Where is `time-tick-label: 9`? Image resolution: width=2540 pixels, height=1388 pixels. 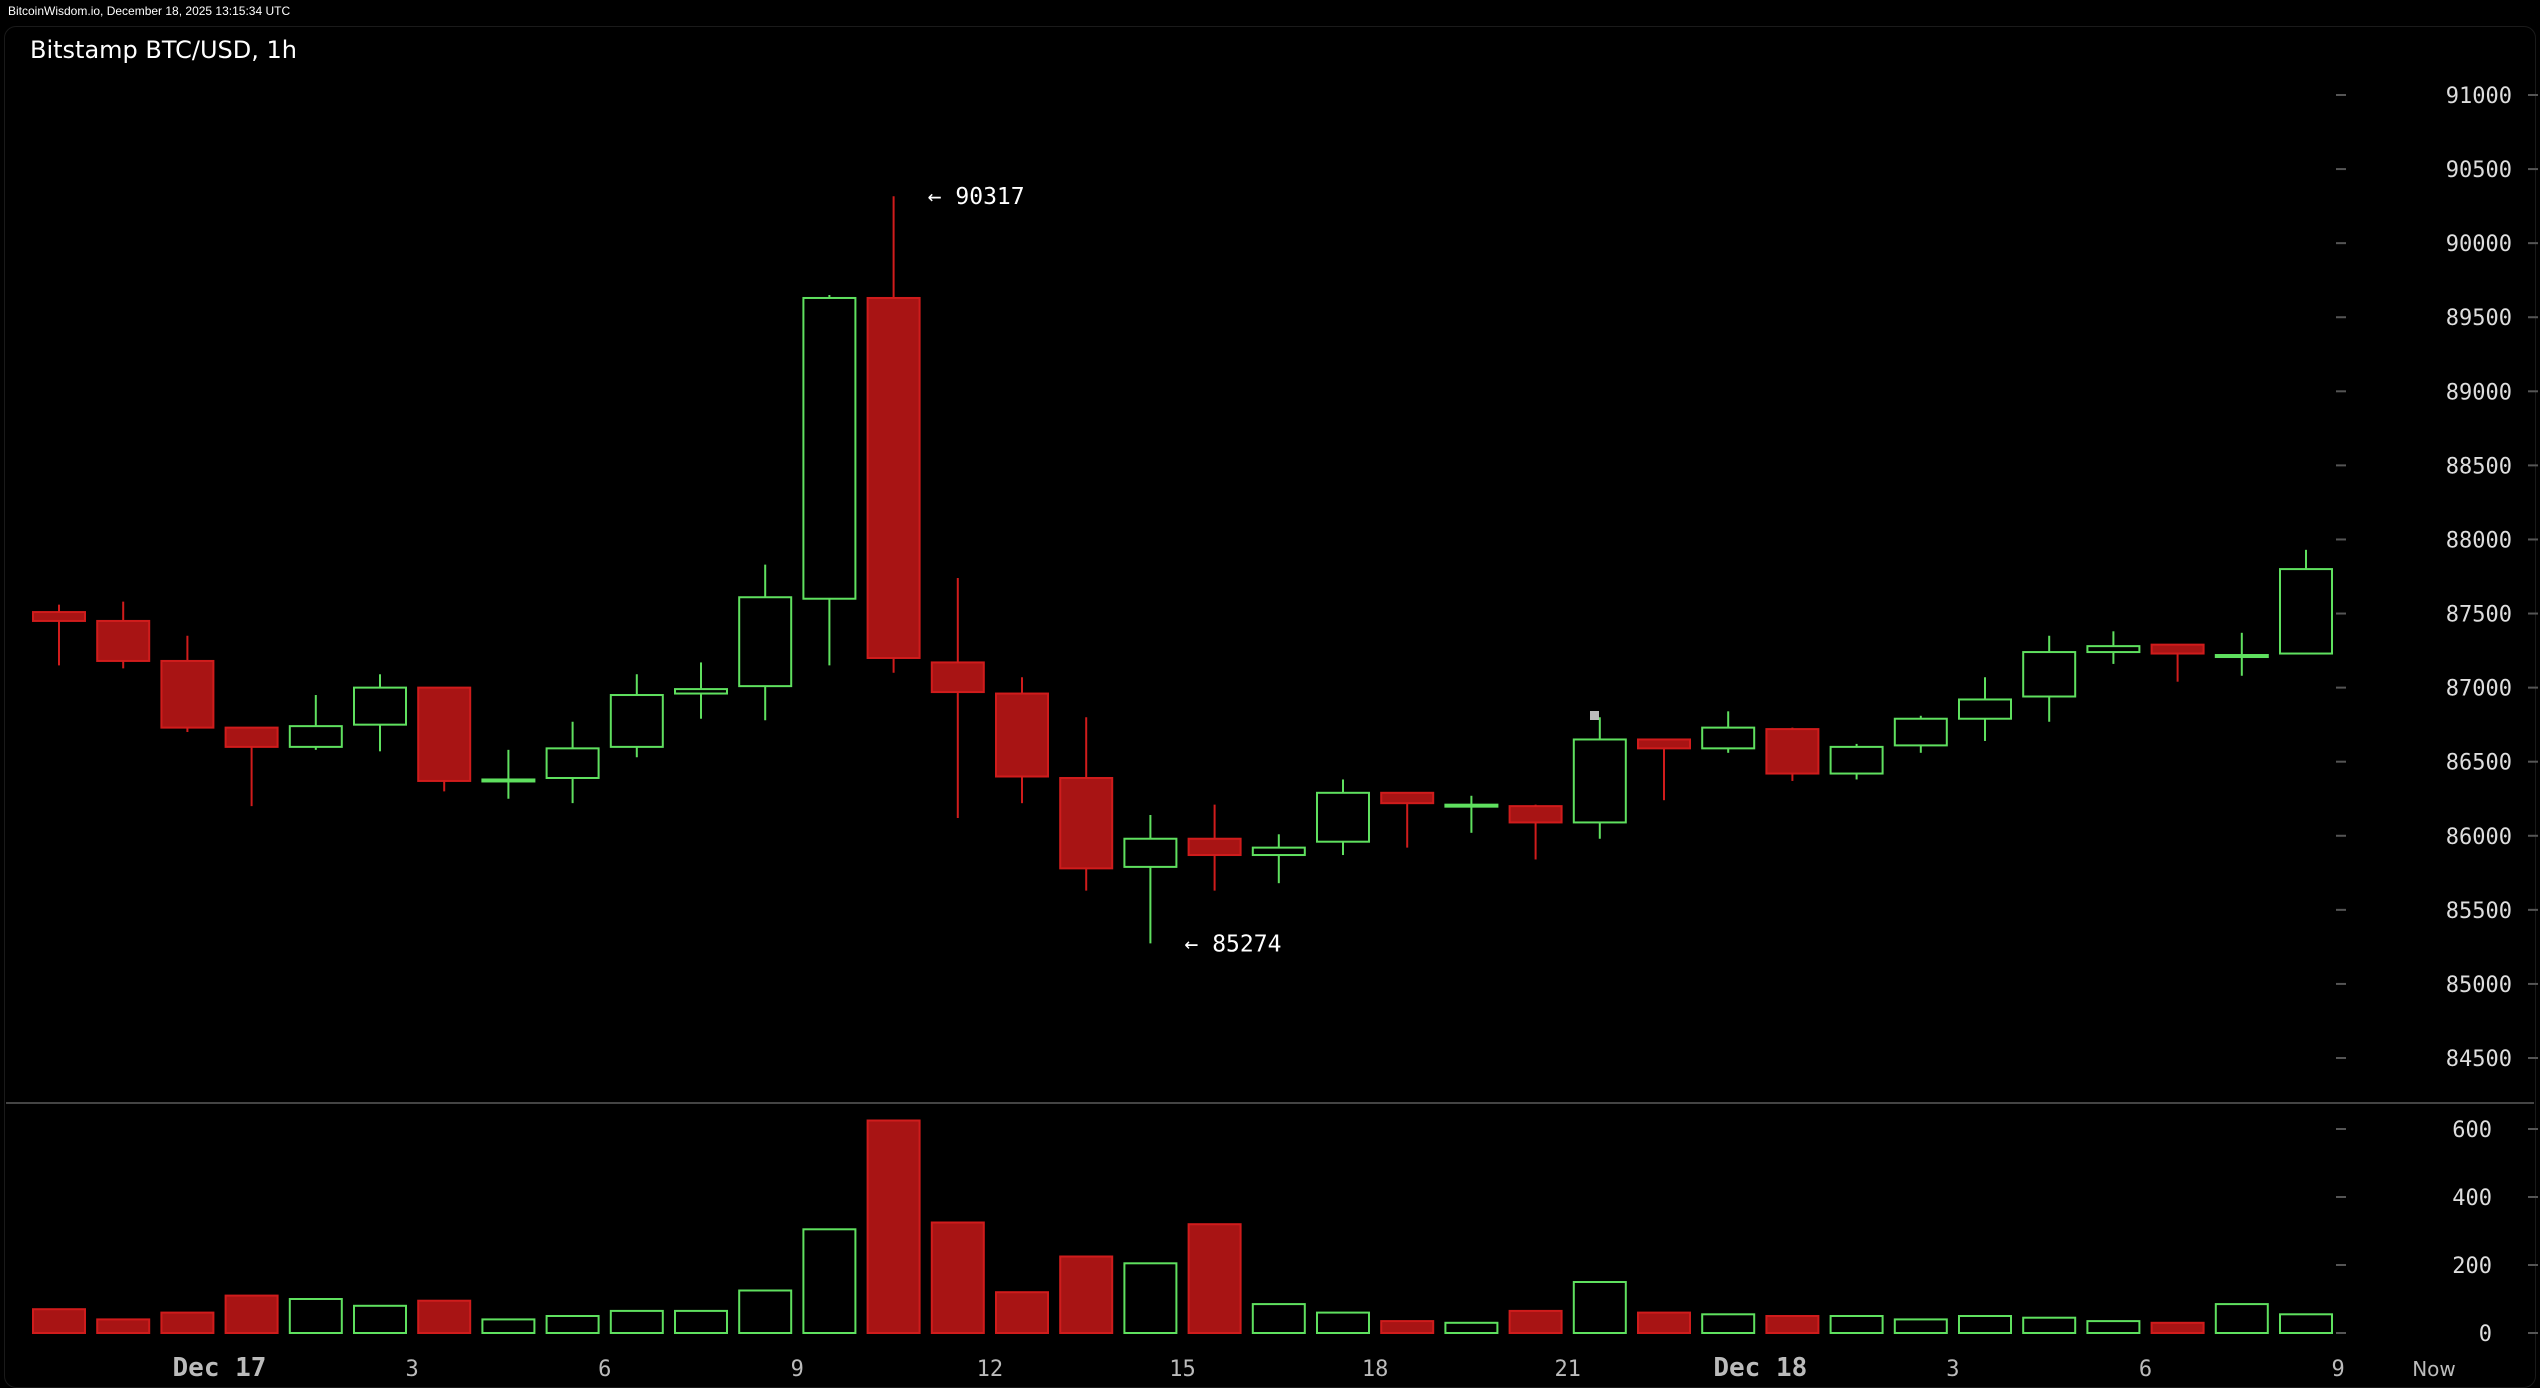 time-tick-label: 9 is located at coordinates (797, 1369).